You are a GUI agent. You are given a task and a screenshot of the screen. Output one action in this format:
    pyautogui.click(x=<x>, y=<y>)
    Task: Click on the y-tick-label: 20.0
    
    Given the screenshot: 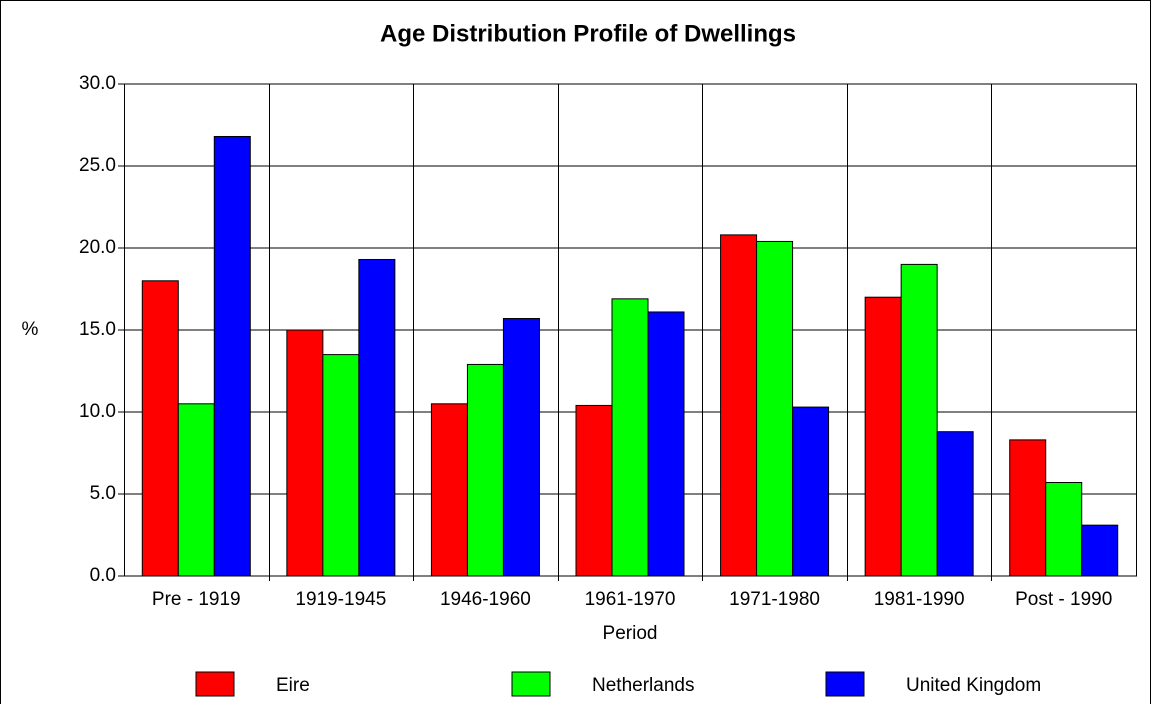 What is the action you would take?
    pyautogui.click(x=97, y=247)
    